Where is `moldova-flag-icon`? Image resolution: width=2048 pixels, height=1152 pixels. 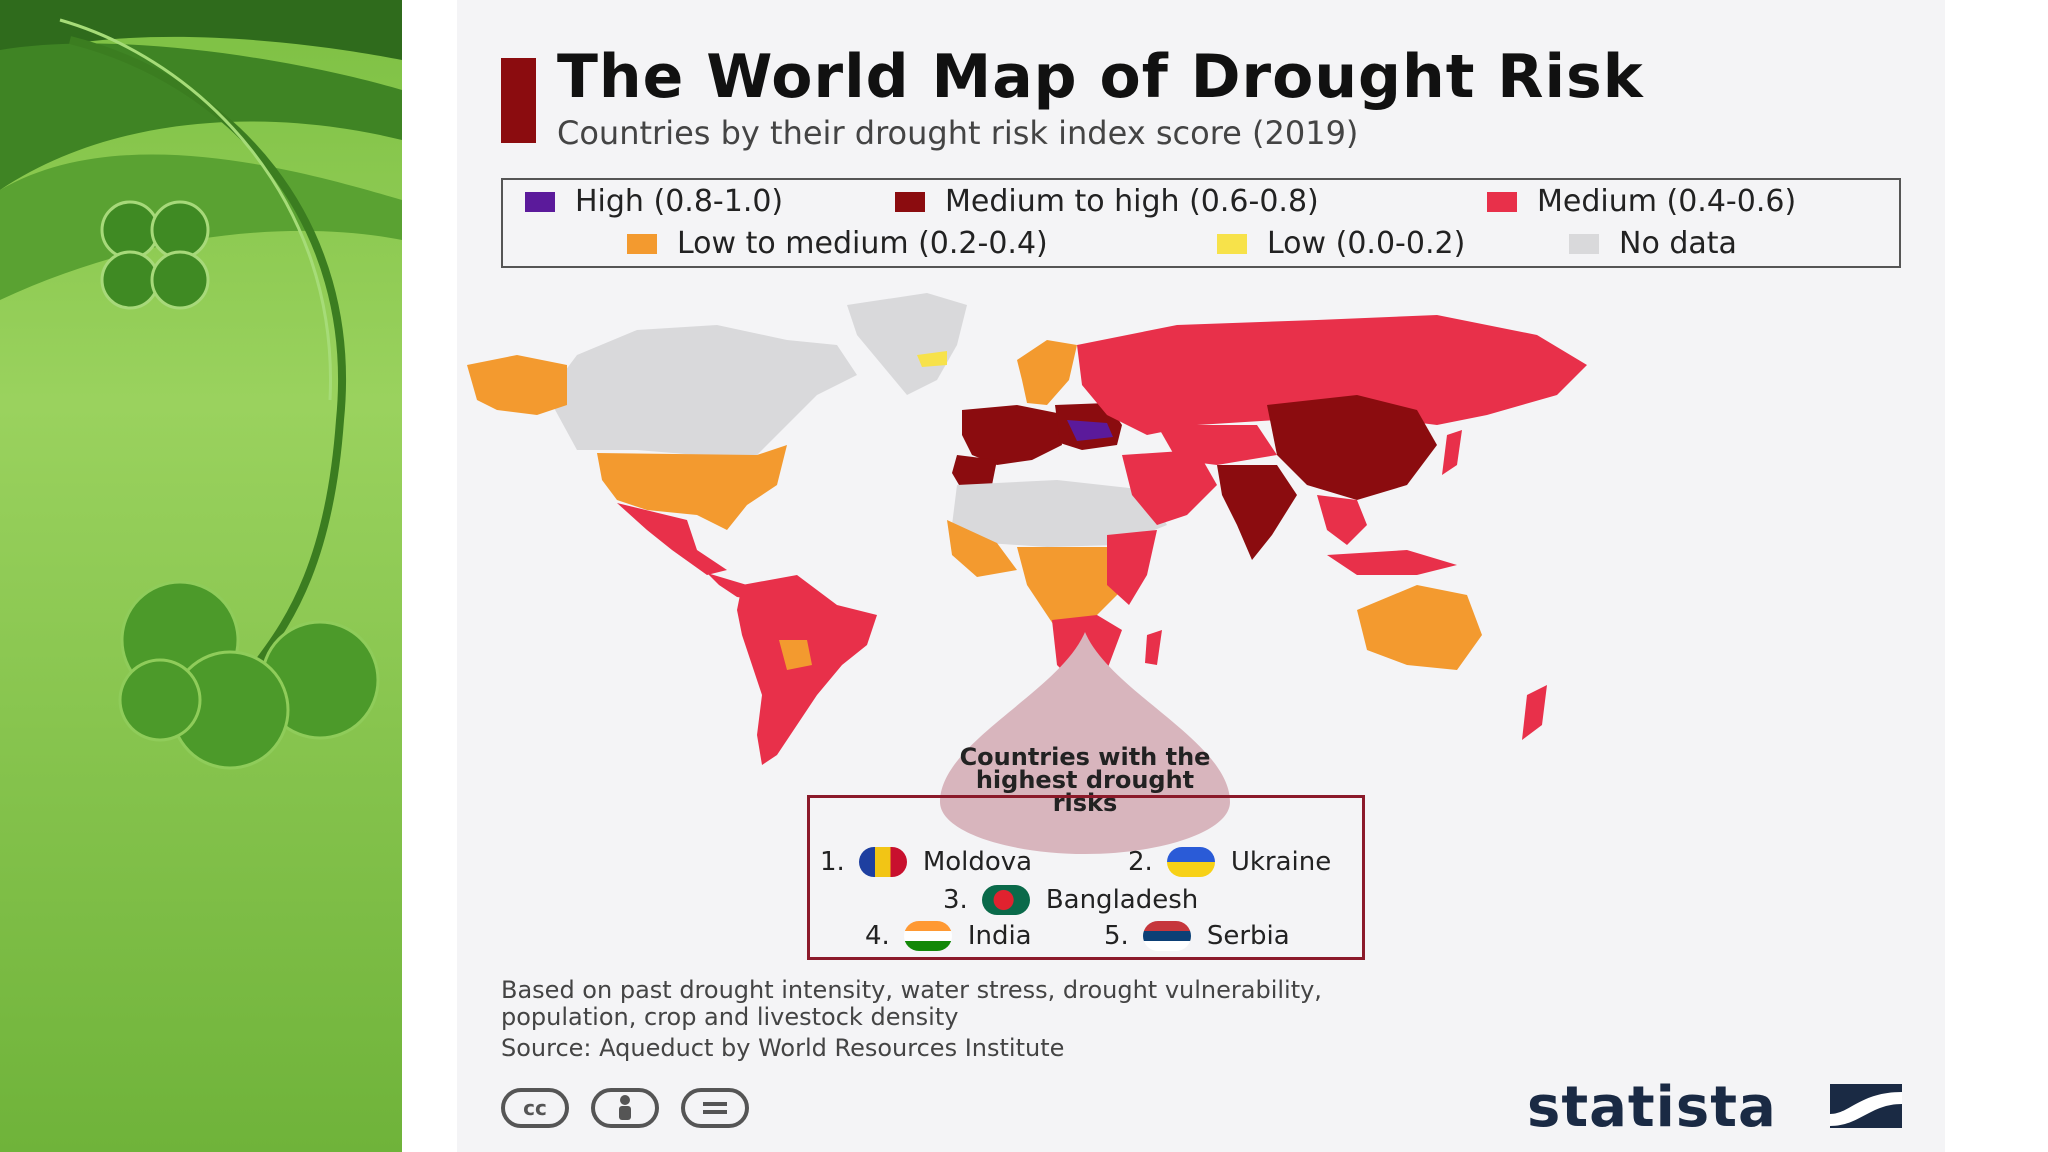 moldova-flag-icon is located at coordinates (882, 862).